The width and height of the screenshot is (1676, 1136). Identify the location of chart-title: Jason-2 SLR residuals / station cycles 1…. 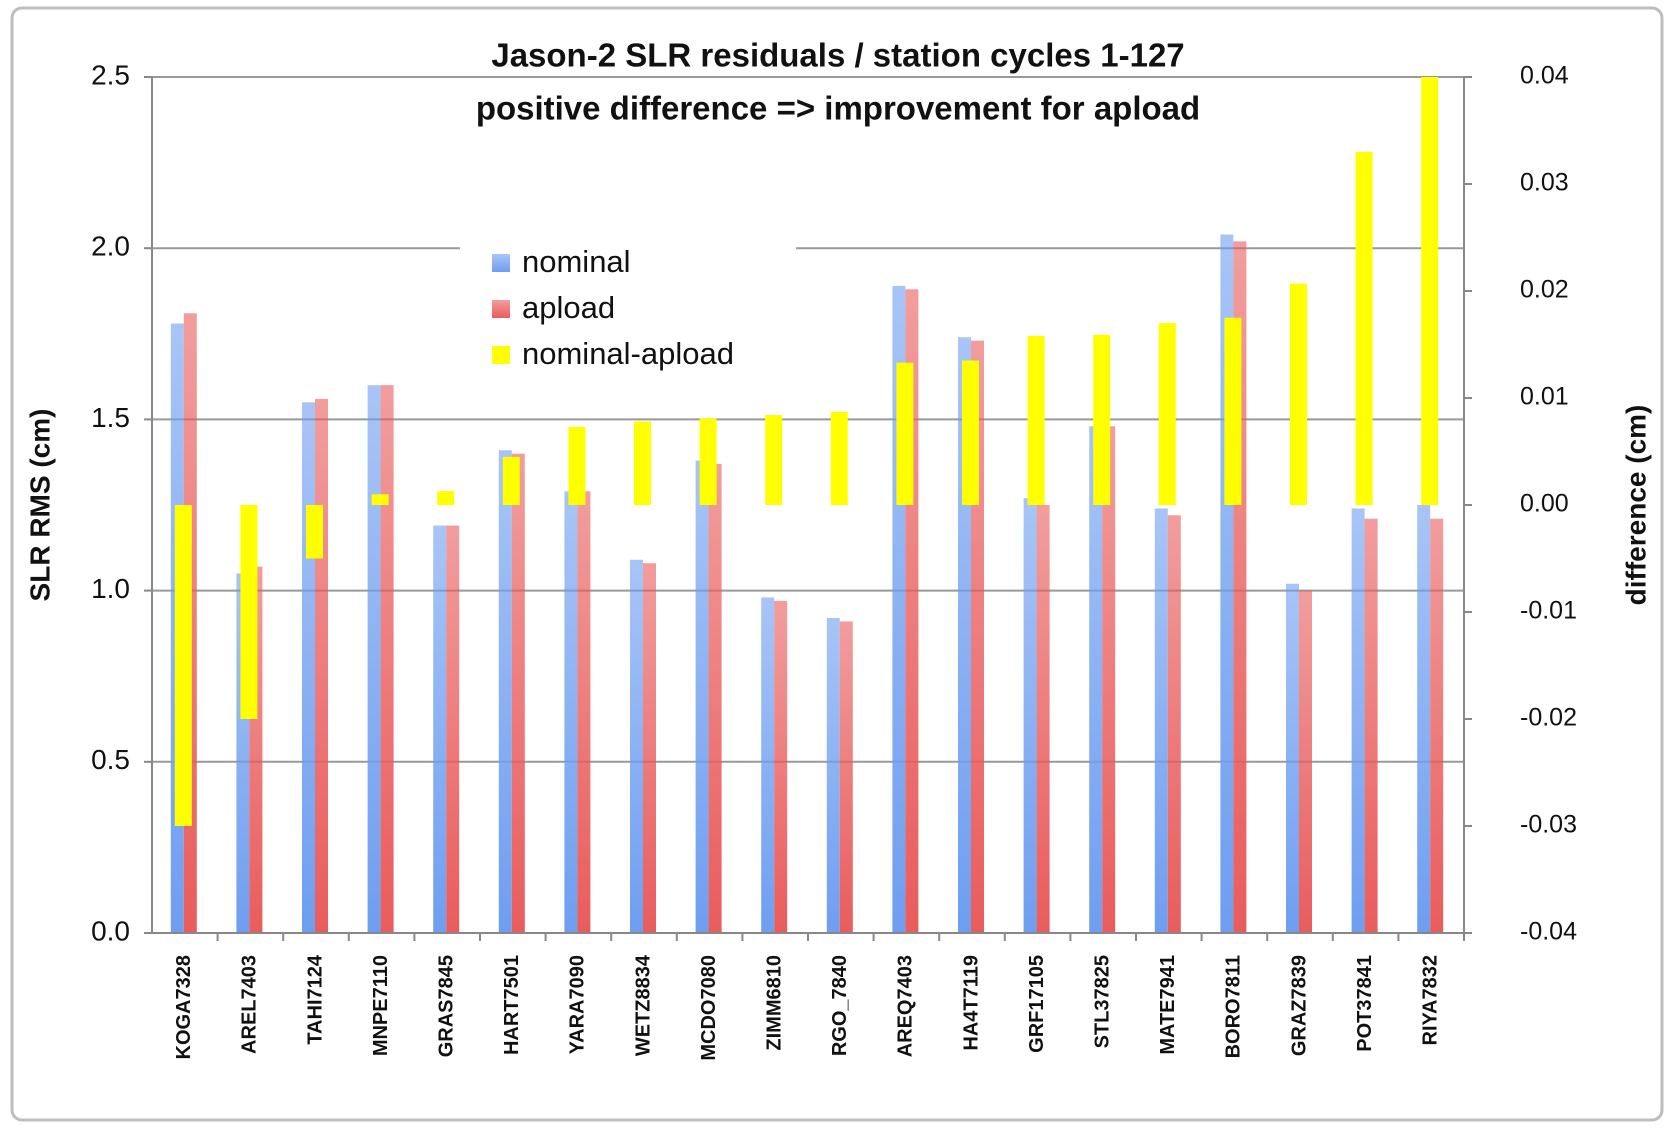
(837, 55).